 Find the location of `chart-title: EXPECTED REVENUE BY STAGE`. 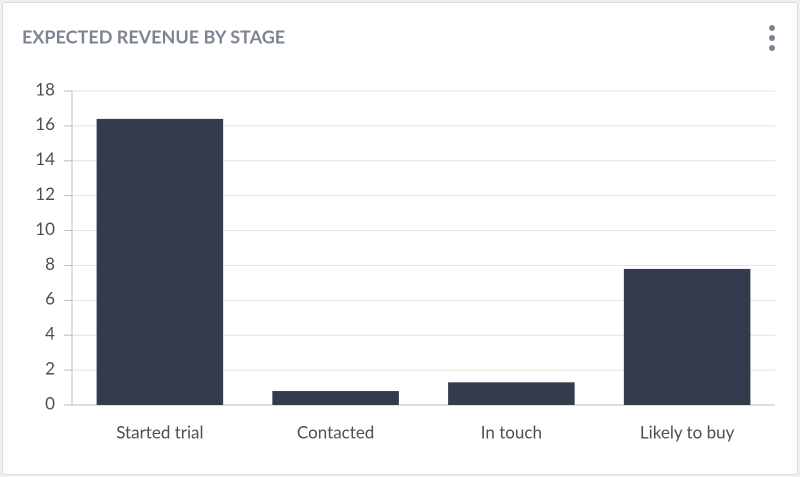

chart-title: EXPECTED REVENUE BY STAGE is located at coordinates (153, 37).